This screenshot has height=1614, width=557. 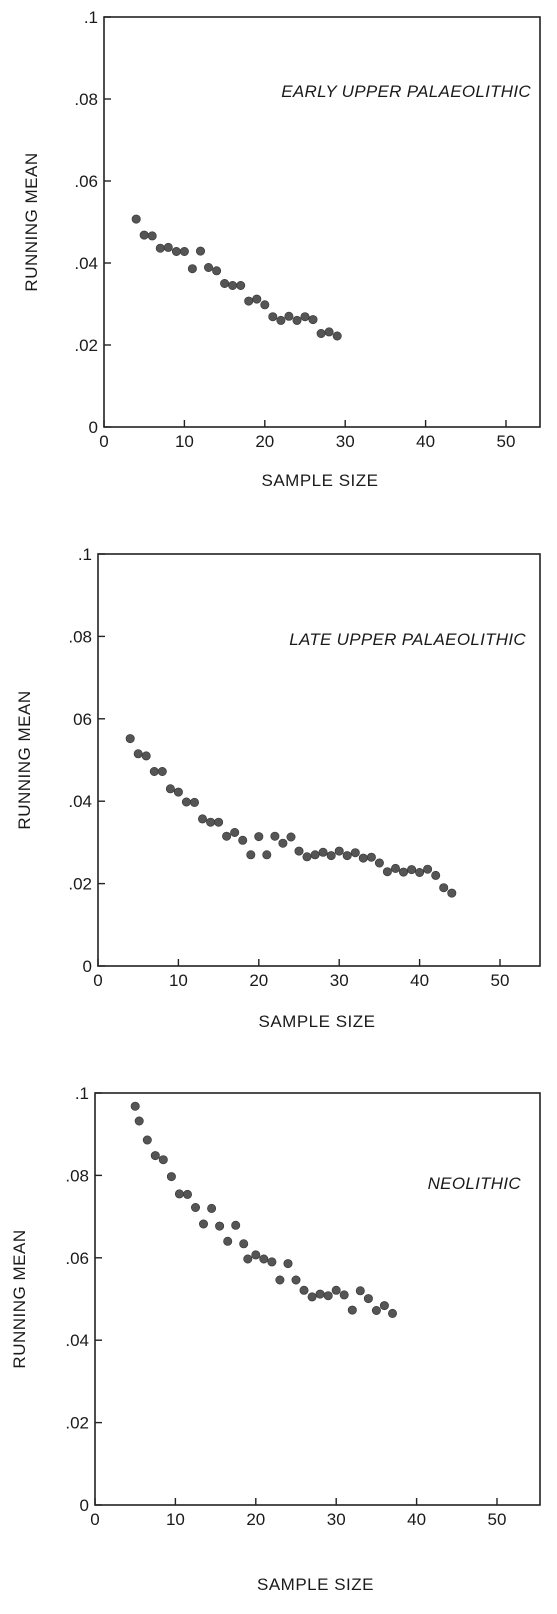 What do you see at coordinates (263, 1209) in the screenshot?
I see `data-series` at bounding box center [263, 1209].